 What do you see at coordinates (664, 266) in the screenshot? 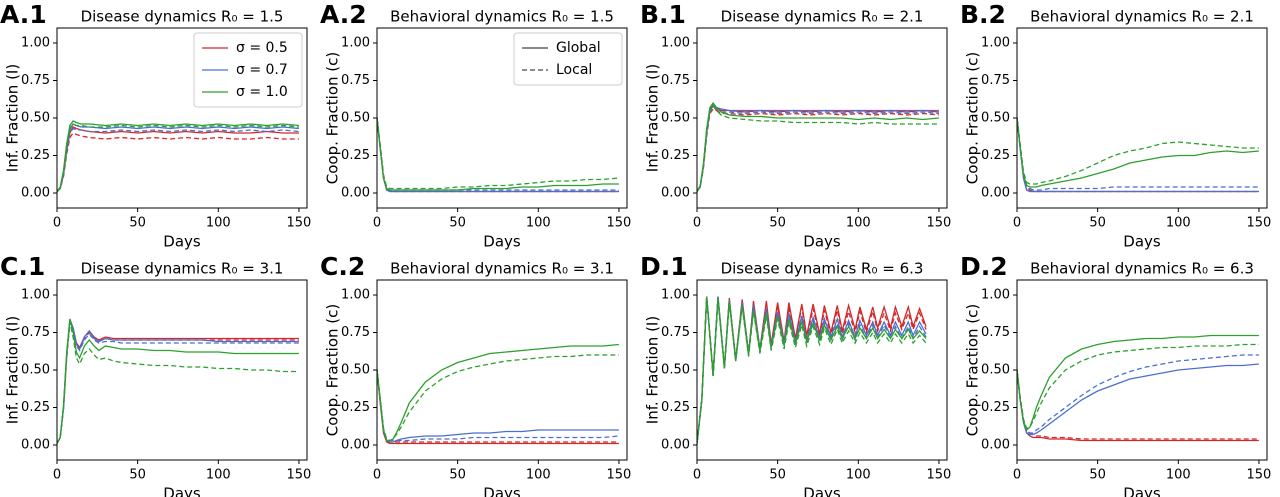
I see `panel-label: D.1` at bounding box center [664, 266].